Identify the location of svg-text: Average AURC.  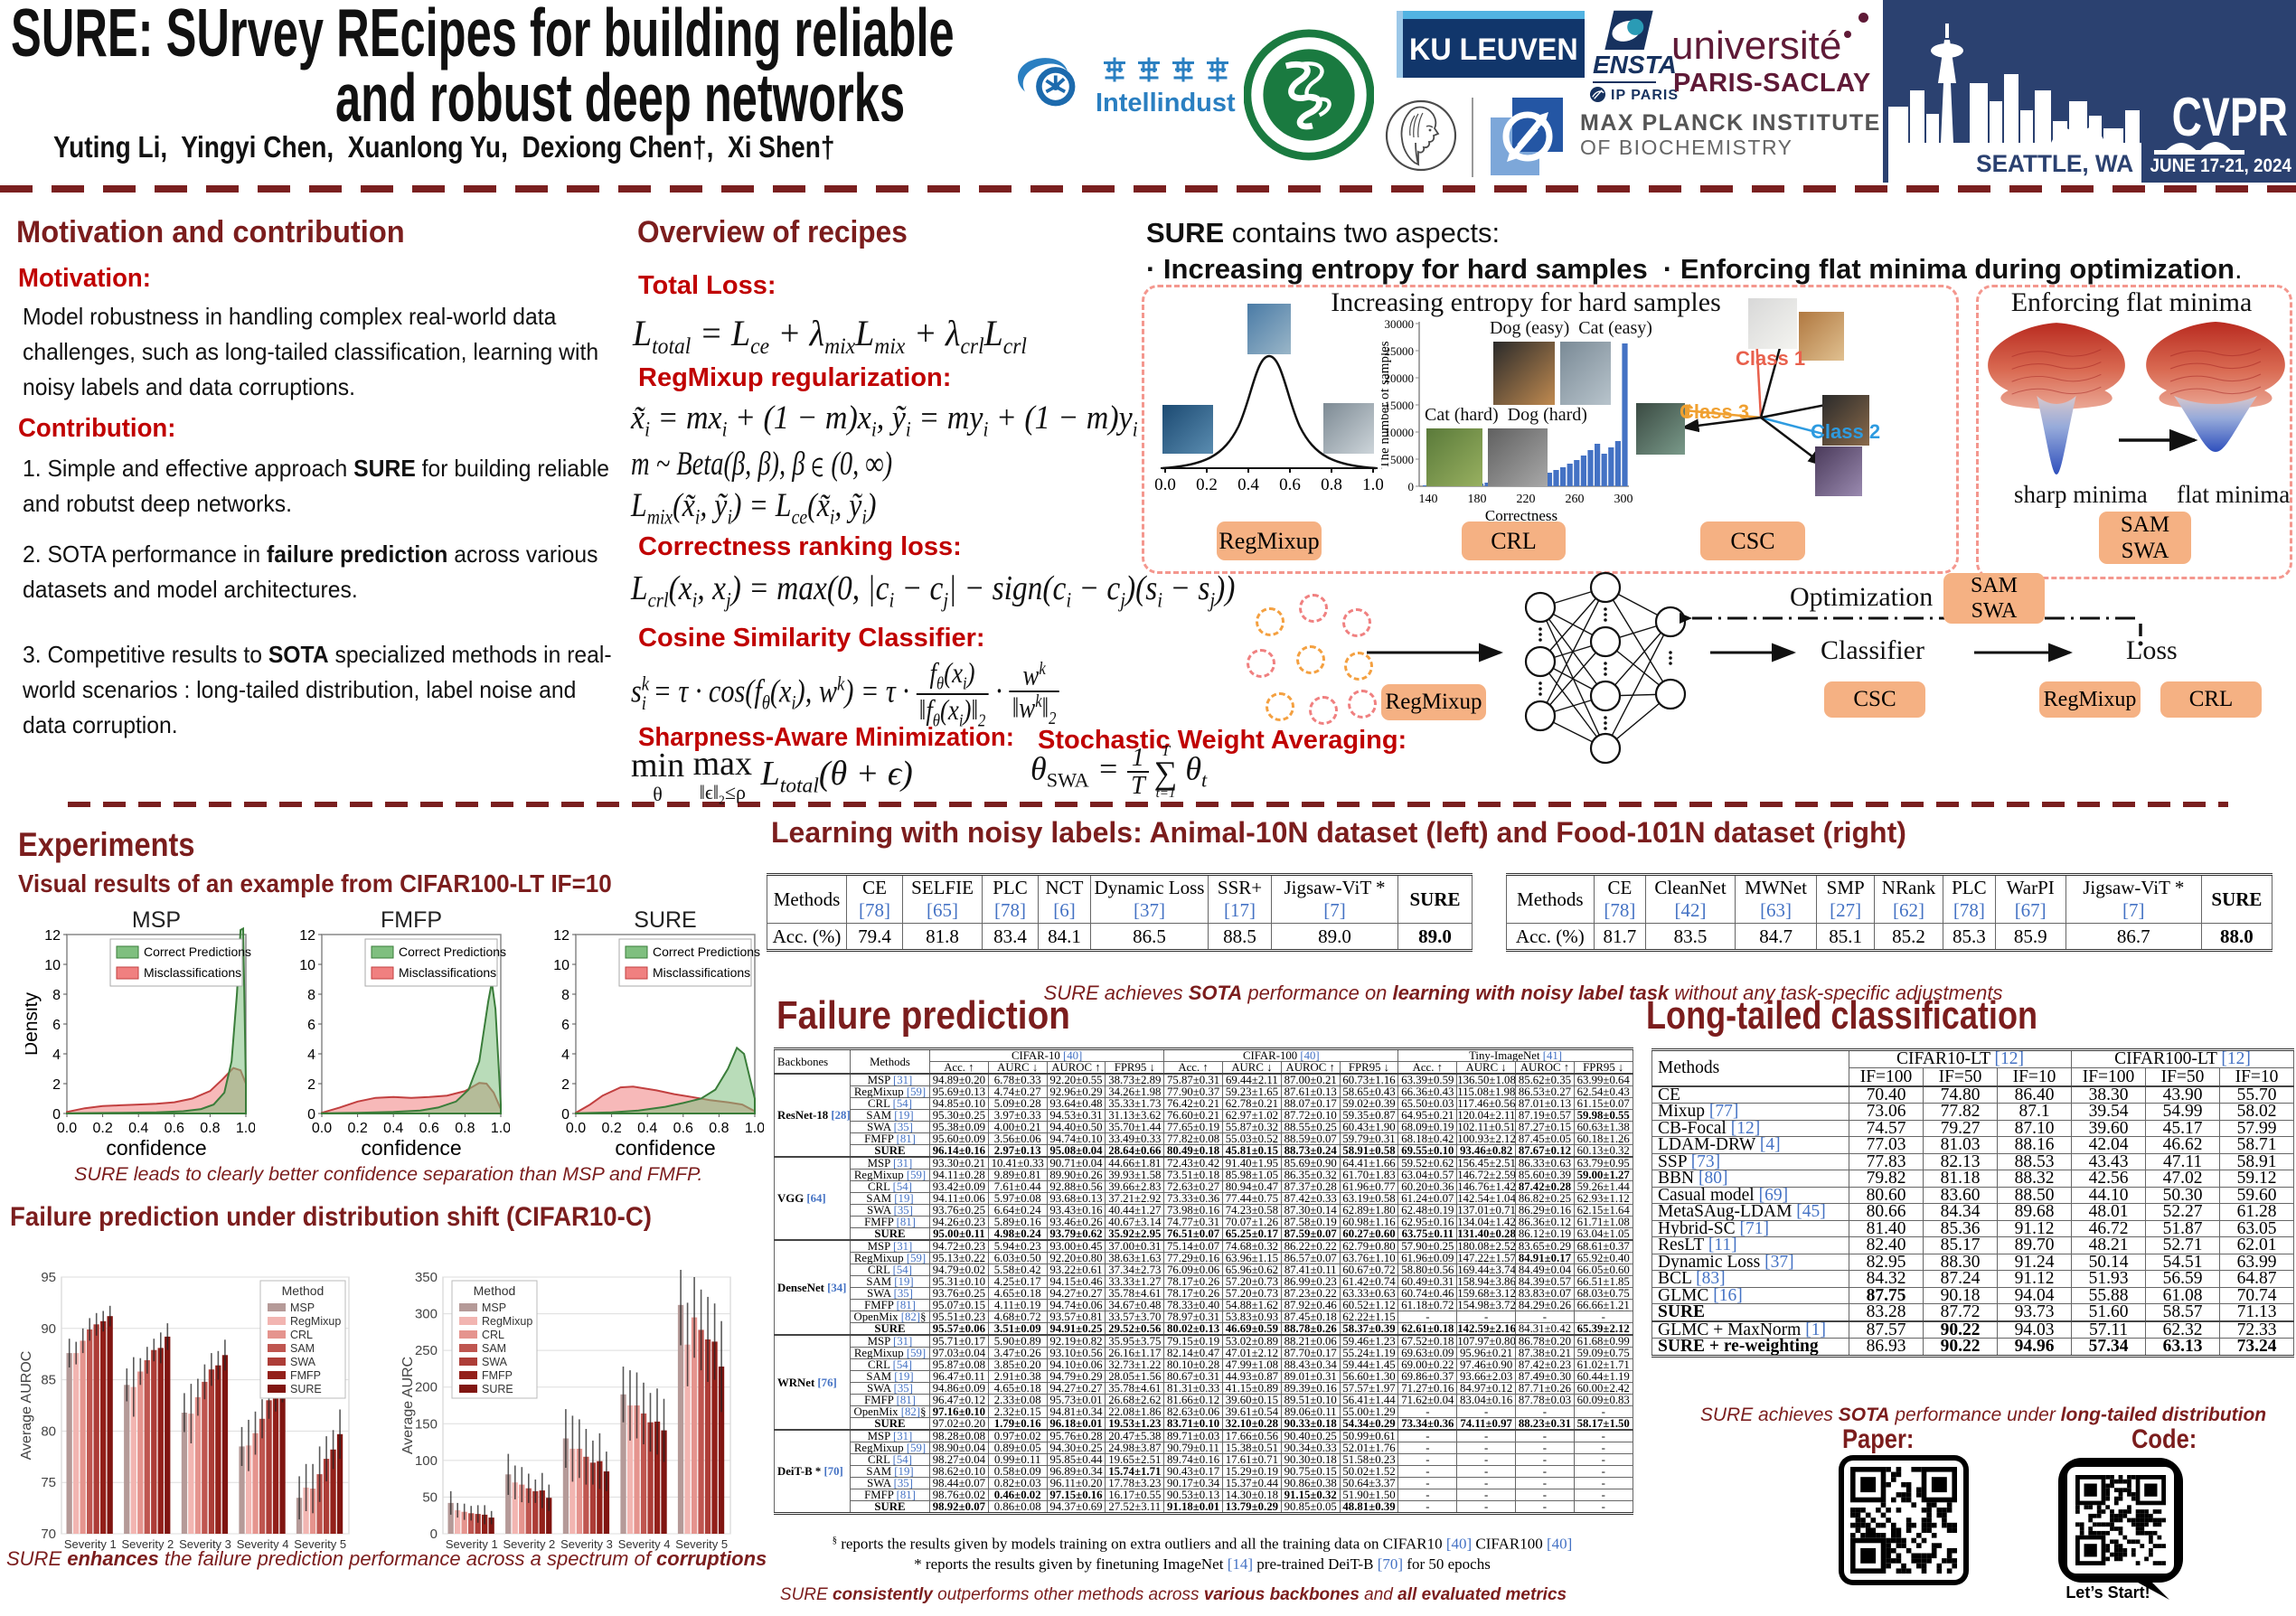
(408, 1405).